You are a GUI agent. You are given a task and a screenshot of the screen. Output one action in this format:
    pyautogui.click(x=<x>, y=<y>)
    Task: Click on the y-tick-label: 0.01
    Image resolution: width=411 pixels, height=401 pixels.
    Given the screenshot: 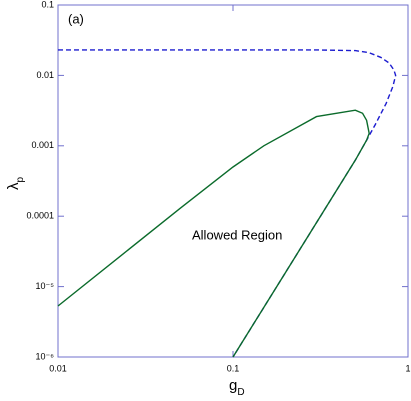 What is the action you would take?
    pyautogui.click(x=45, y=75)
    